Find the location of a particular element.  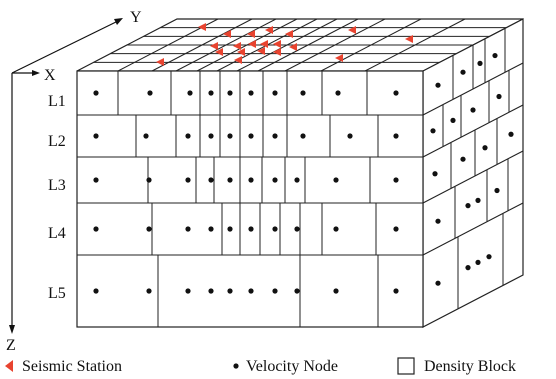

density-block-icon is located at coordinates (406, 366).